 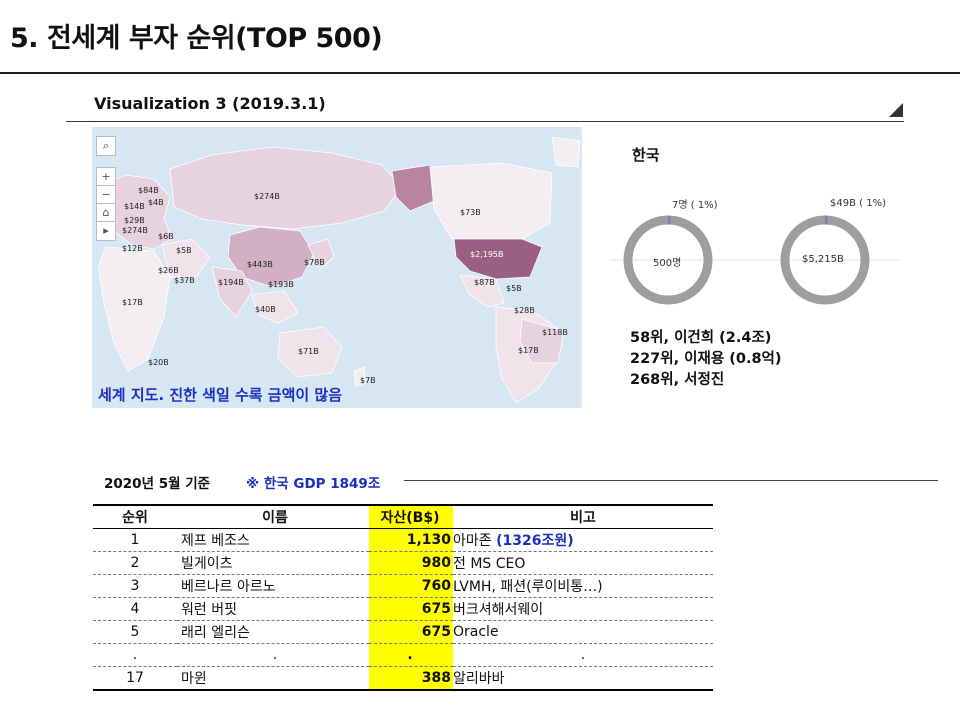 I want to click on map-label: $71B, so click(x=308, y=351).